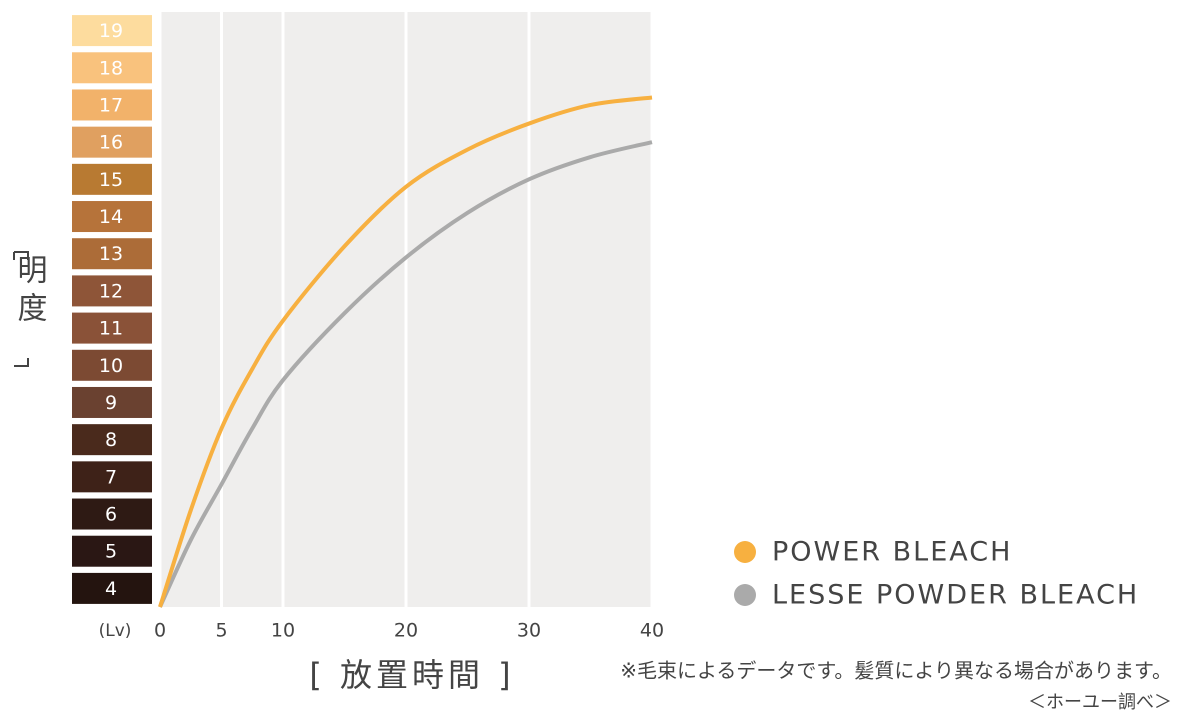 The image size is (1195, 727). I want to click on source: ＜ホーユー調べ＞, so click(1100, 702).